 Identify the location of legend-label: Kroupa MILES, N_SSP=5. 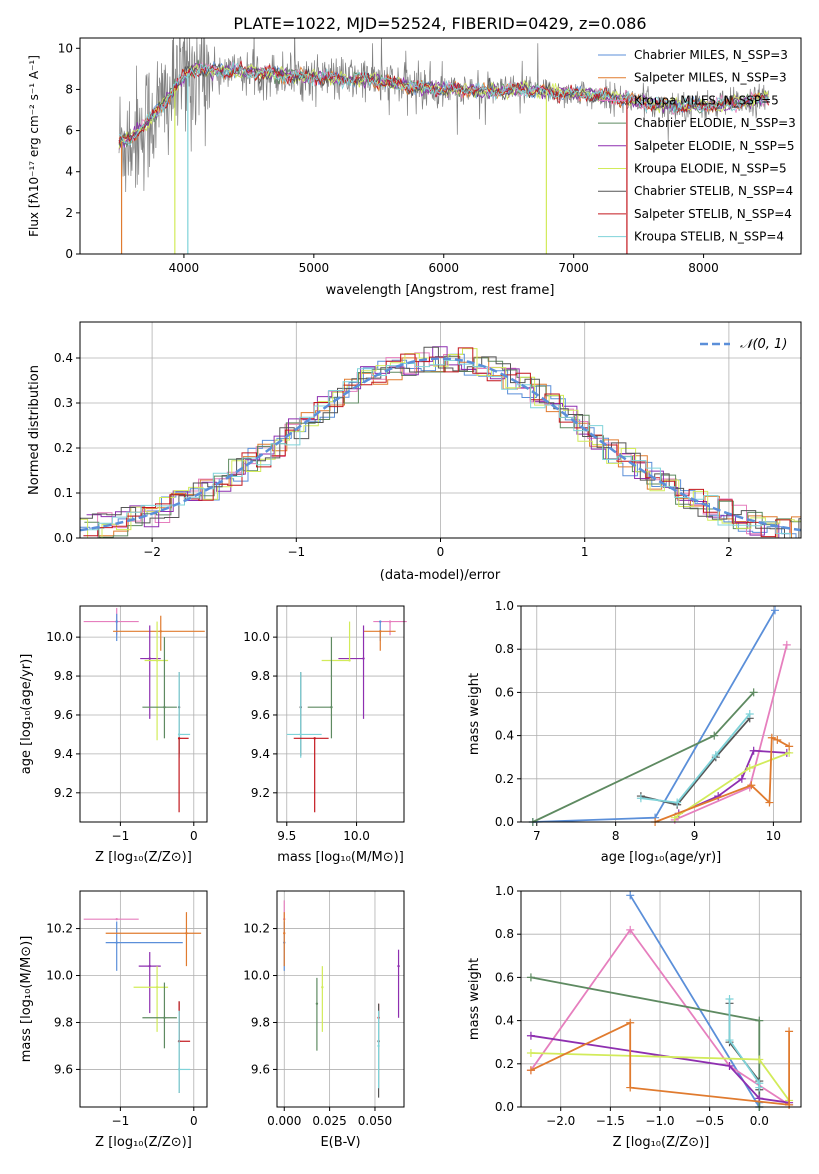
(706, 100).